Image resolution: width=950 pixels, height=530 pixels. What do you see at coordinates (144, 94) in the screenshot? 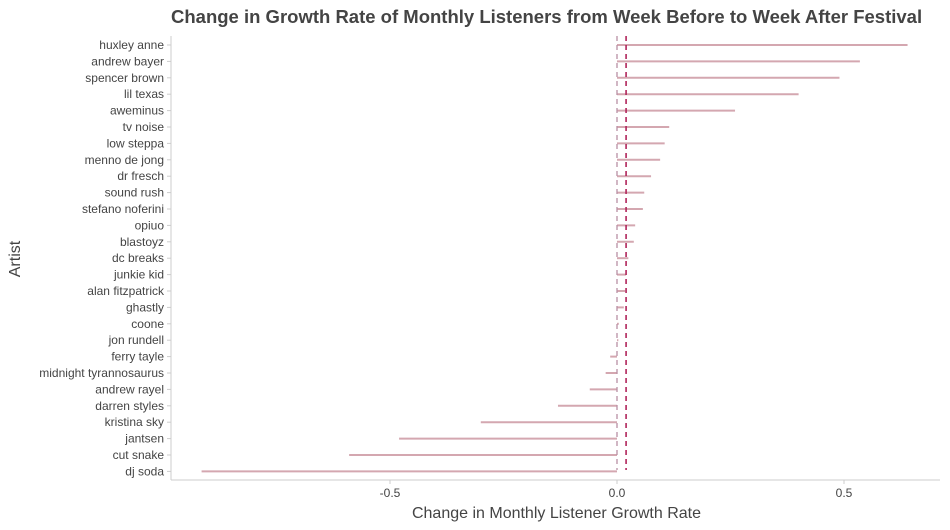
I see `y-tick-label: lil texas` at bounding box center [144, 94].